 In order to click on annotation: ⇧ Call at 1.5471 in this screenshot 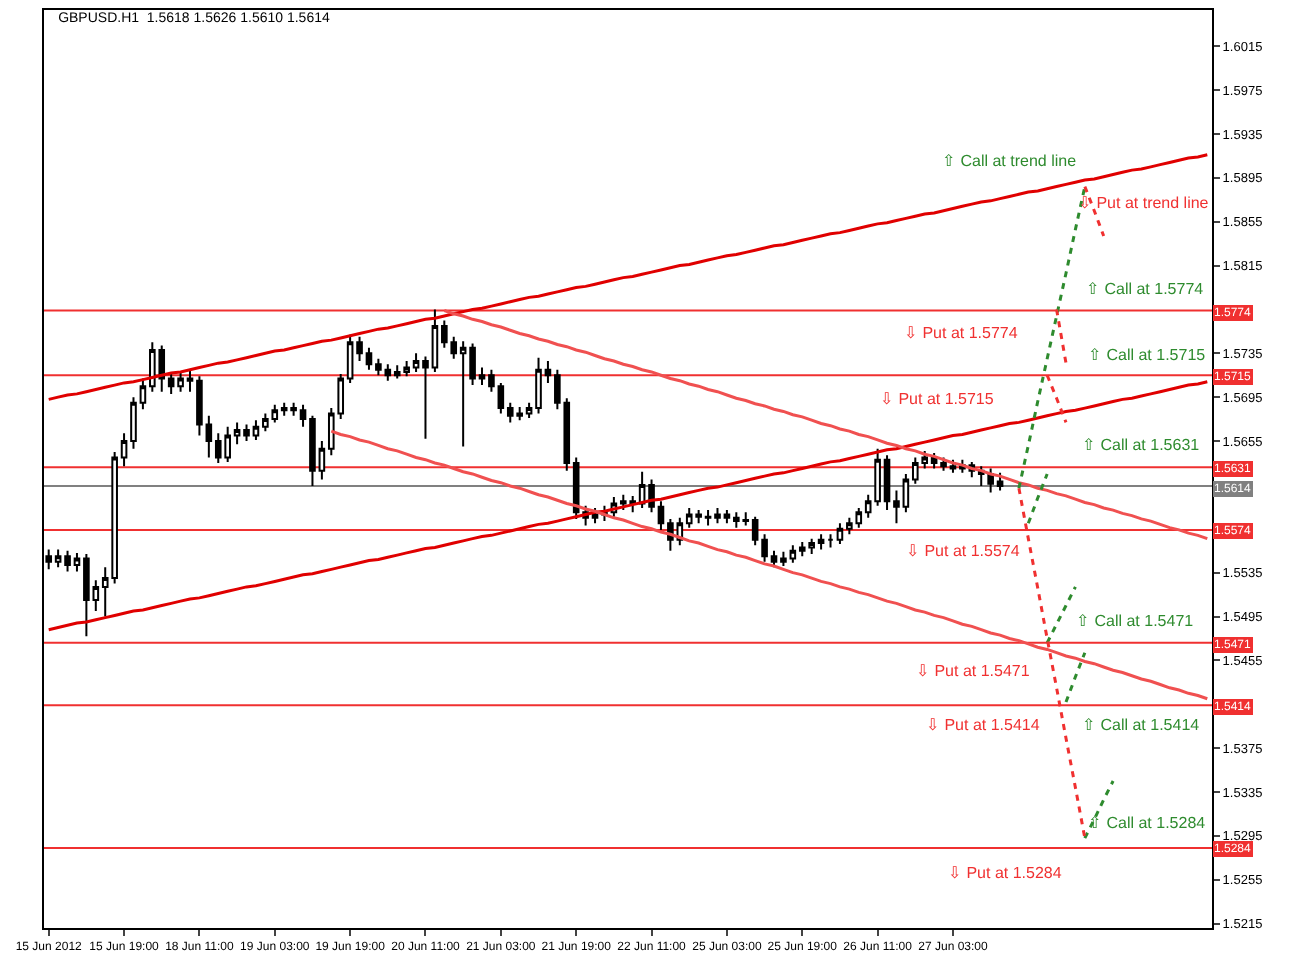, I will do `click(1135, 621)`.